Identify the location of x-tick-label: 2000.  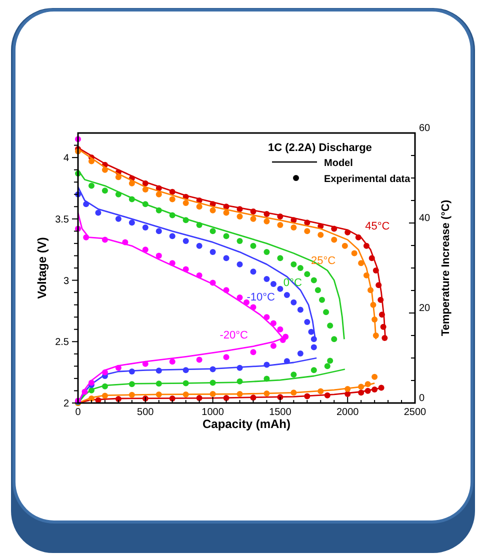
(348, 412).